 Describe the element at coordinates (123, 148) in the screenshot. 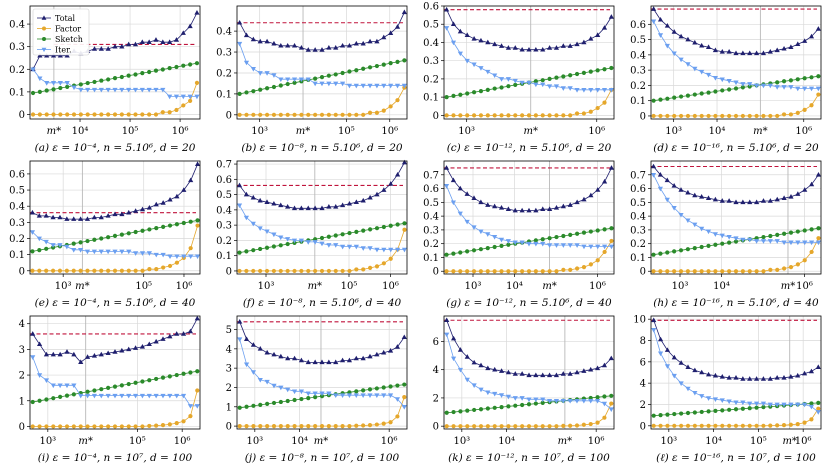

I see `caption-text: ε = 10⁻⁴, n = 5.10⁶, d = 20` at that location.